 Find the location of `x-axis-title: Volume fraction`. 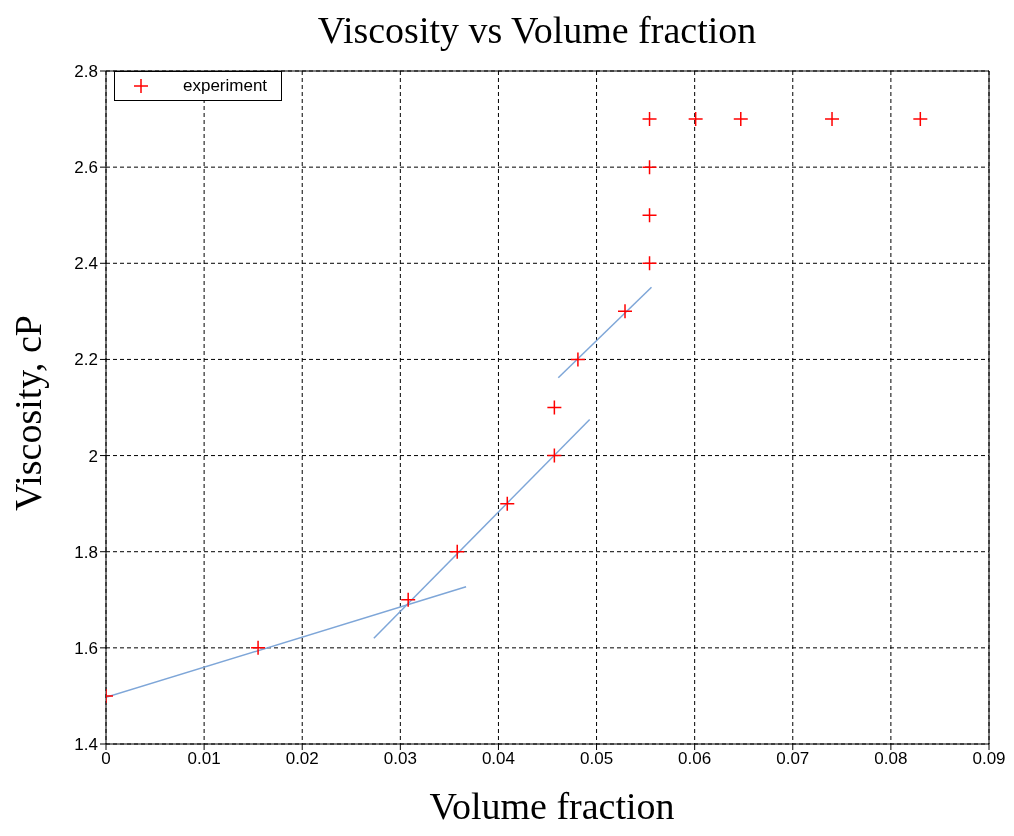

x-axis-title: Volume fraction is located at coordinates (552, 806).